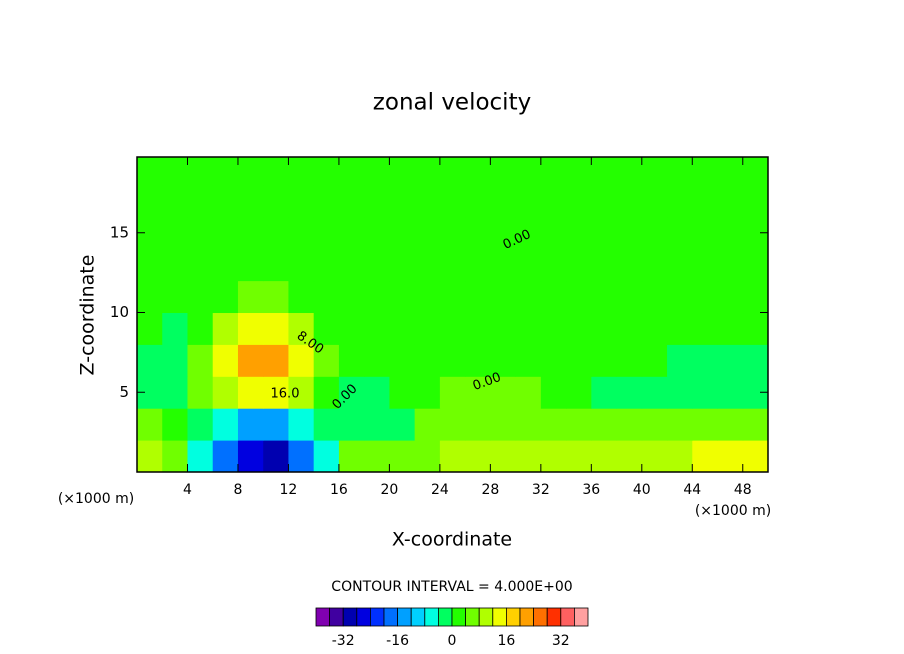  What do you see at coordinates (397, 641) in the screenshot?
I see `colorbar-tick-label: -16` at bounding box center [397, 641].